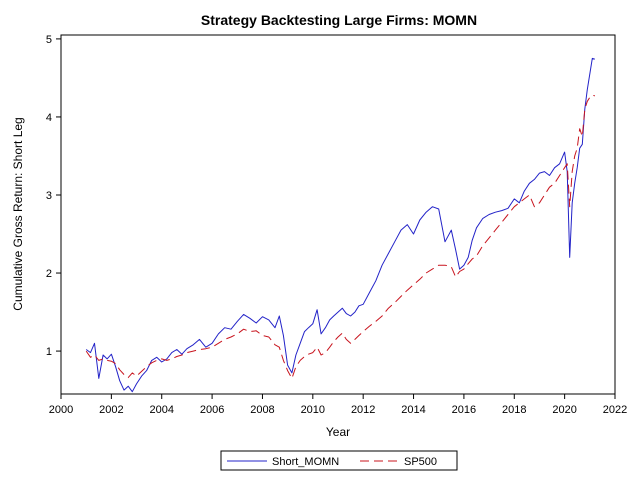 This screenshot has width=640, height=480. I want to click on legend-label-short-momn: Short_MOMN, so click(305, 462).